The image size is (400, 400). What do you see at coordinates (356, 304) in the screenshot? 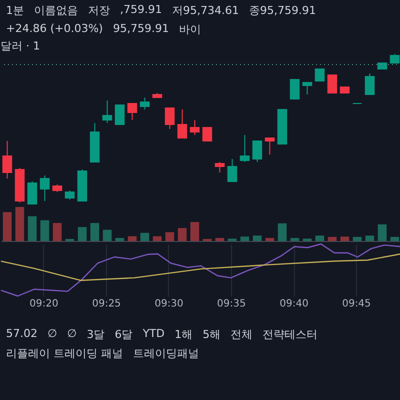
I see `x-tick-label: 09:45` at bounding box center [356, 304].